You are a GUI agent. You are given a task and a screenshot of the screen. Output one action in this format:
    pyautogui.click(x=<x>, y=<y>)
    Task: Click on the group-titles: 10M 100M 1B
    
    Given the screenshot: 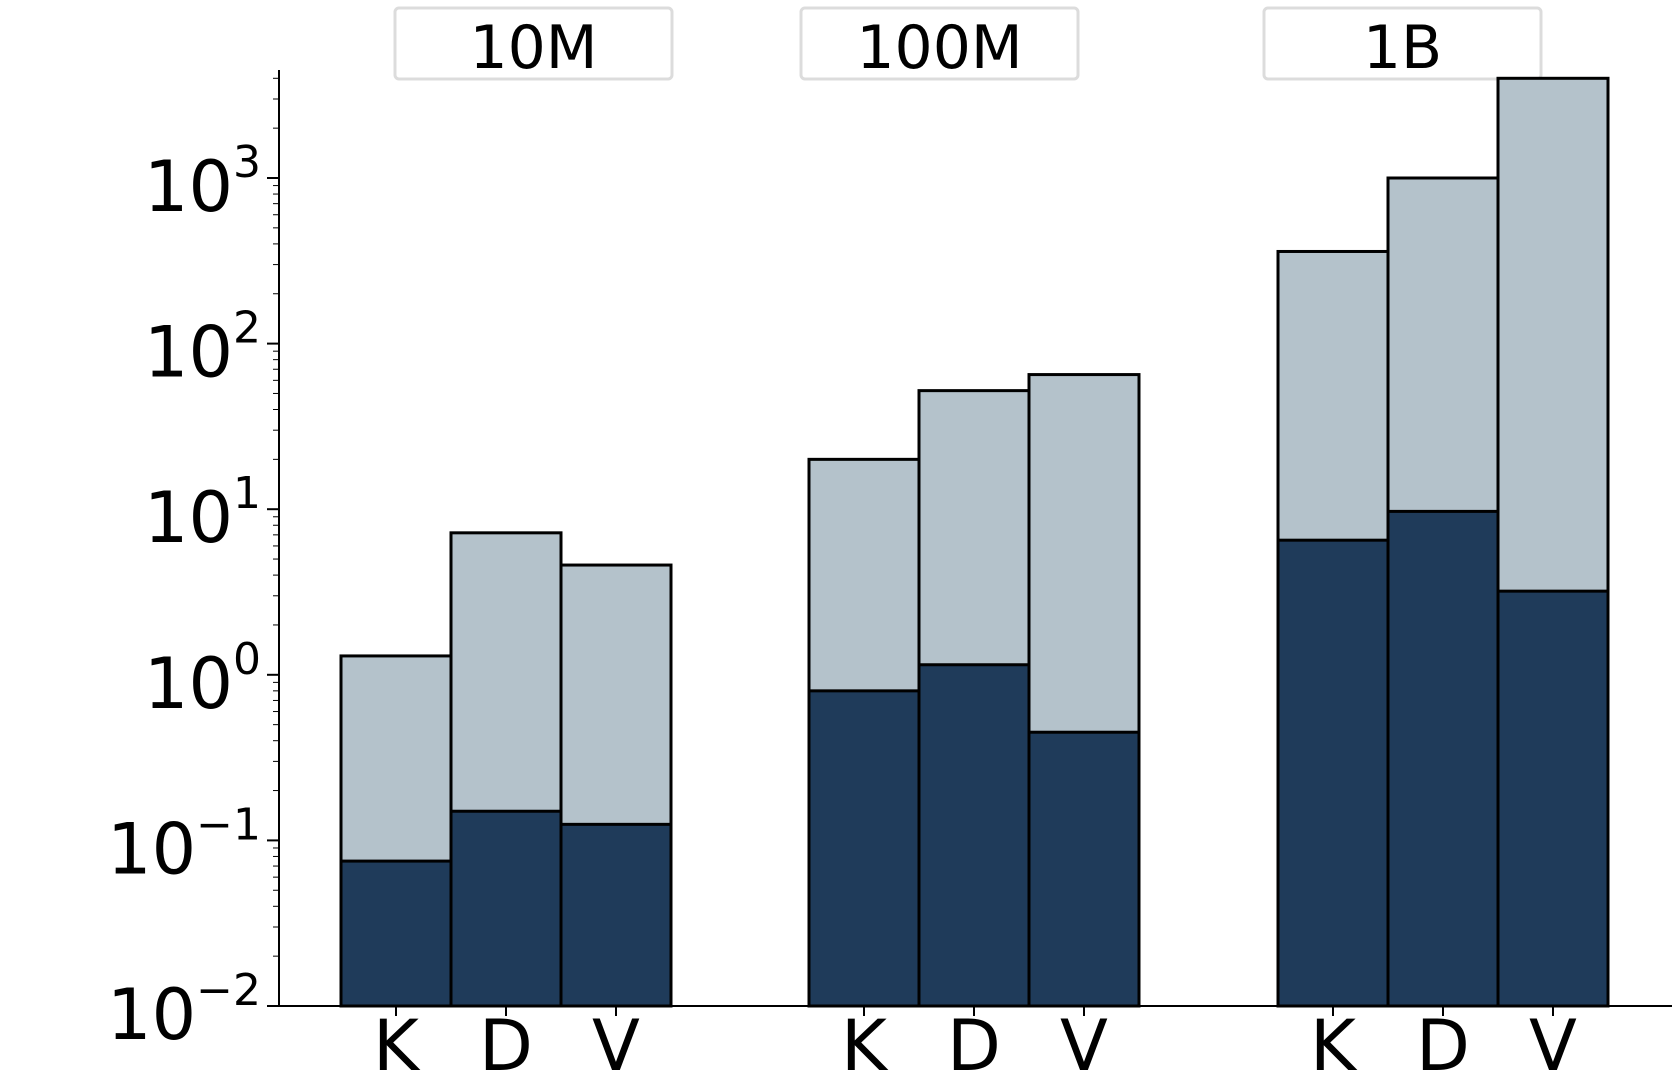 What is the action you would take?
    pyautogui.click(x=968, y=44)
    